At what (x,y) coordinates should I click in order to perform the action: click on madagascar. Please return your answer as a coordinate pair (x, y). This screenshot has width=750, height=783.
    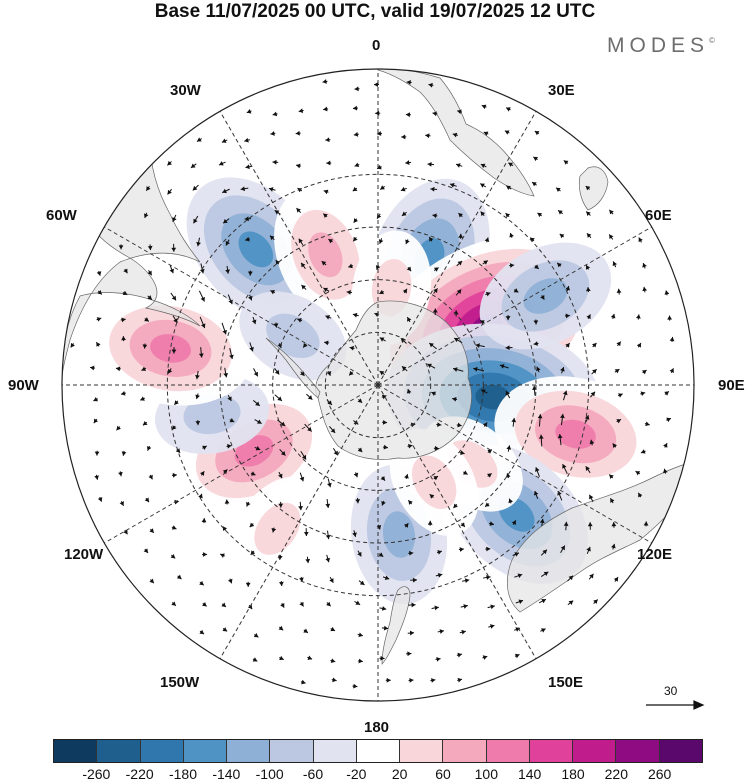
    Looking at the image, I should click on (593, 188).